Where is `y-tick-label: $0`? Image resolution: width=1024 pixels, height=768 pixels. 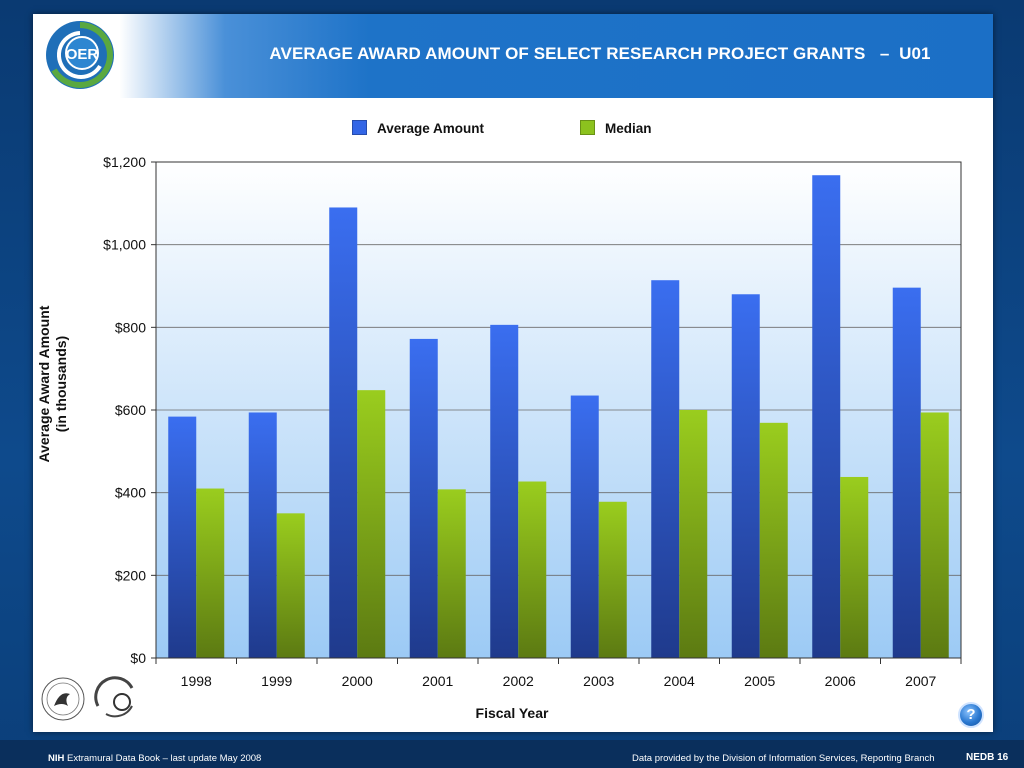
y-tick-label: $0 is located at coordinates (138, 658).